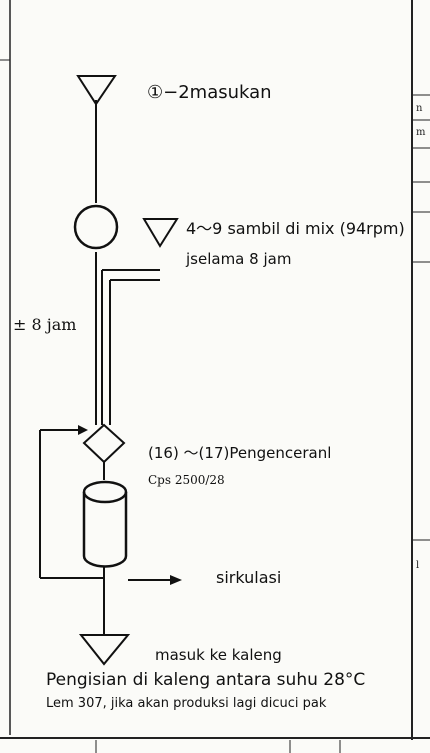 This screenshot has width=430, height=753. Describe the element at coordinates (186, 480) in the screenshot. I see `viscosity-label: Cps 2500/28` at that location.